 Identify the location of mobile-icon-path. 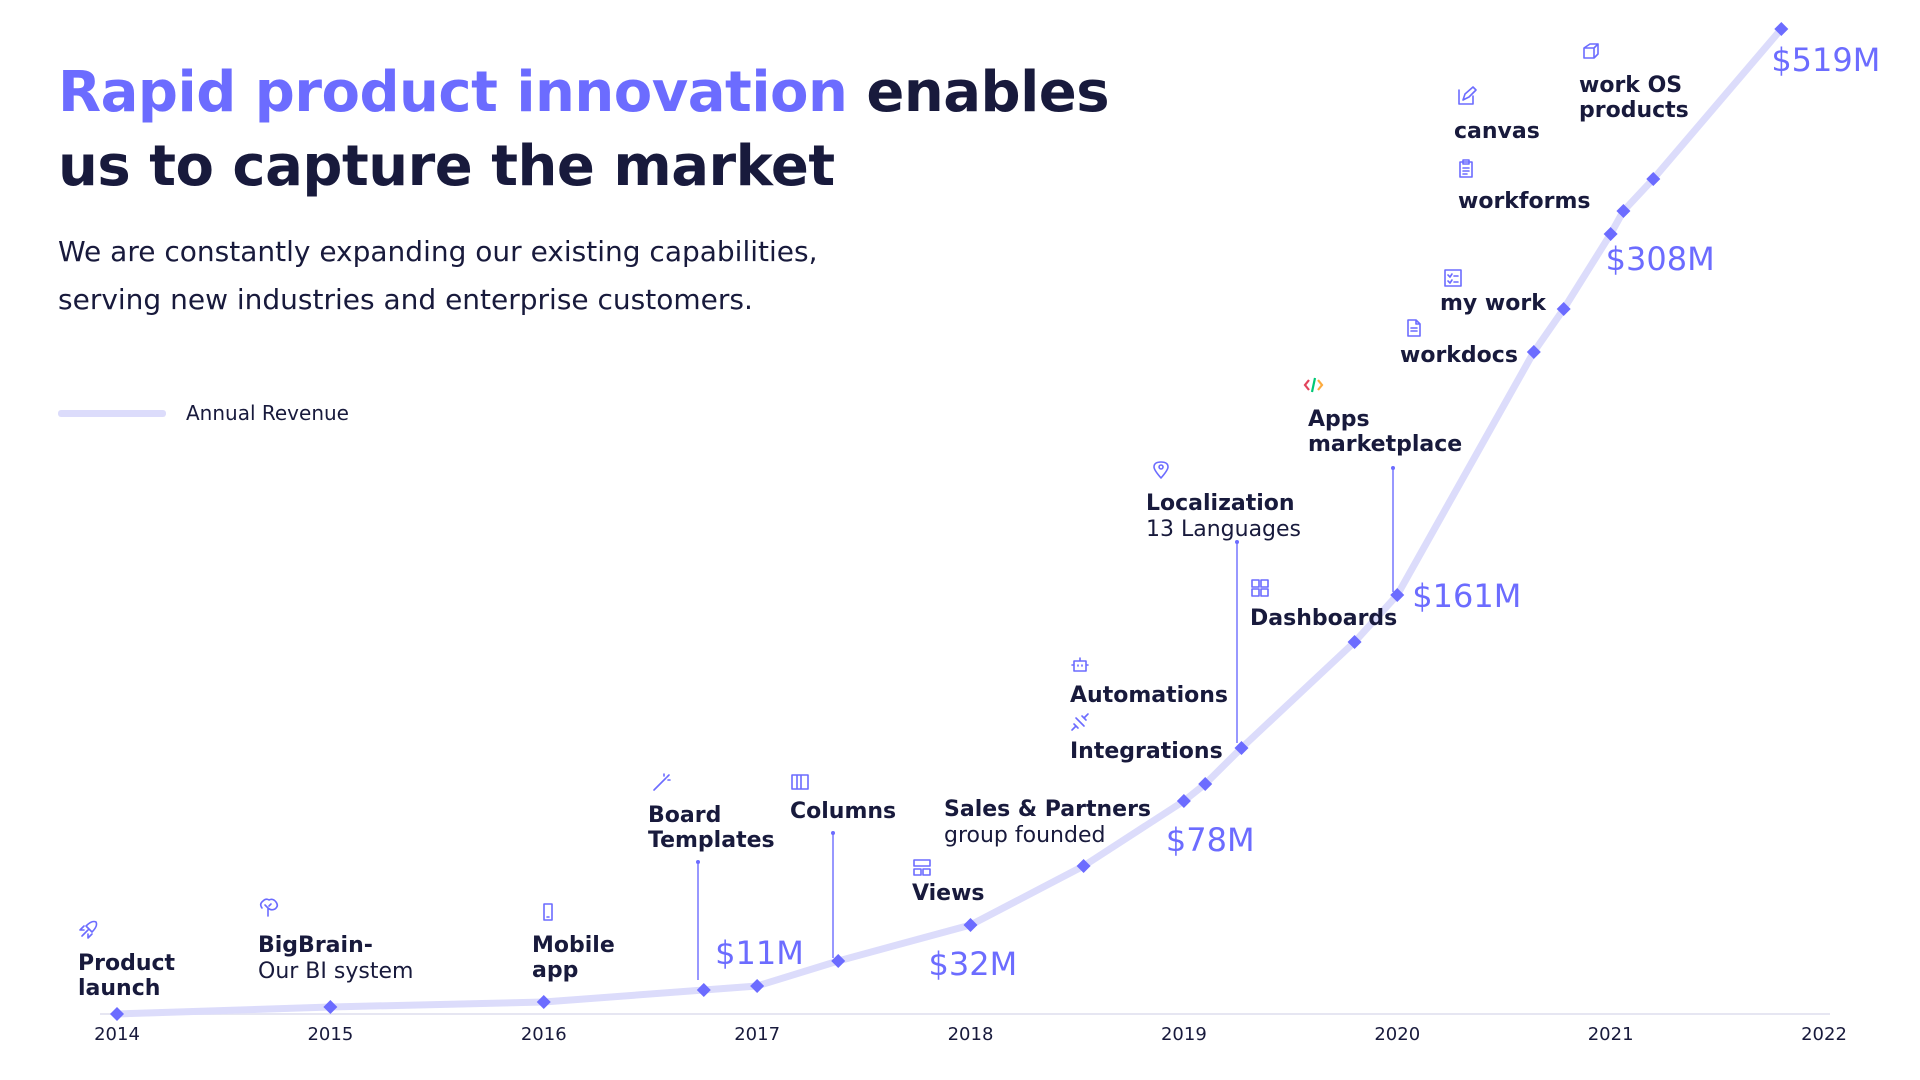
(548, 912).